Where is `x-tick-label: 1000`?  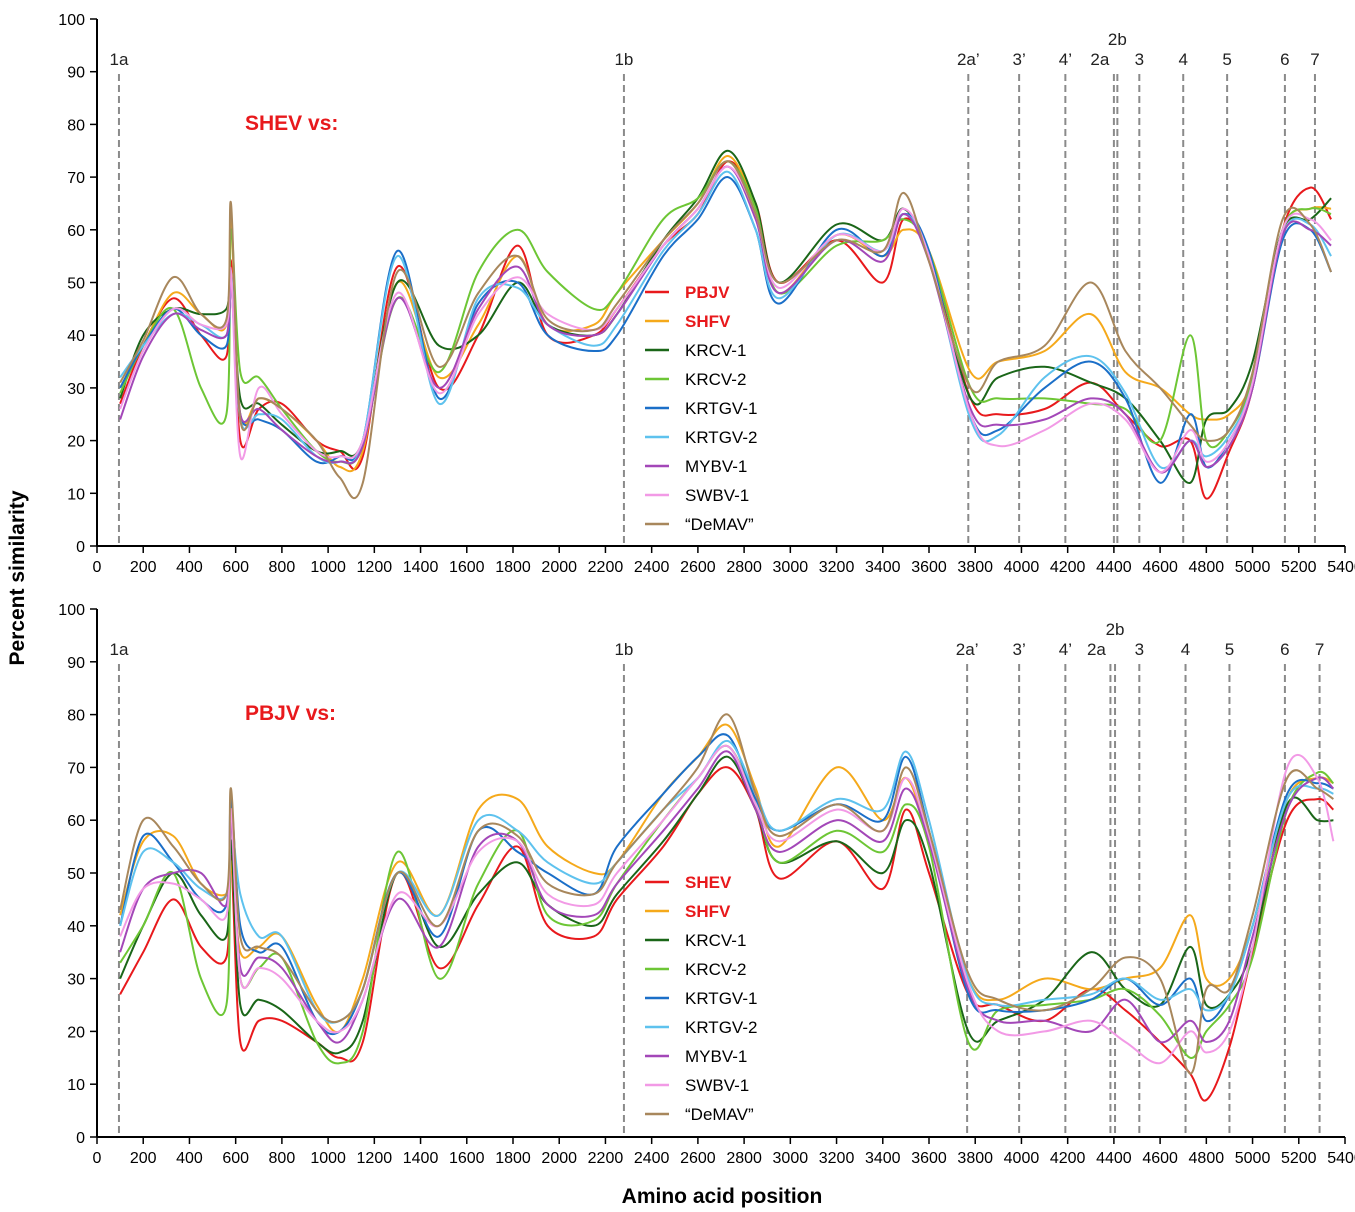
x-tick-label: 1000 is located at coordinates (328, 567).